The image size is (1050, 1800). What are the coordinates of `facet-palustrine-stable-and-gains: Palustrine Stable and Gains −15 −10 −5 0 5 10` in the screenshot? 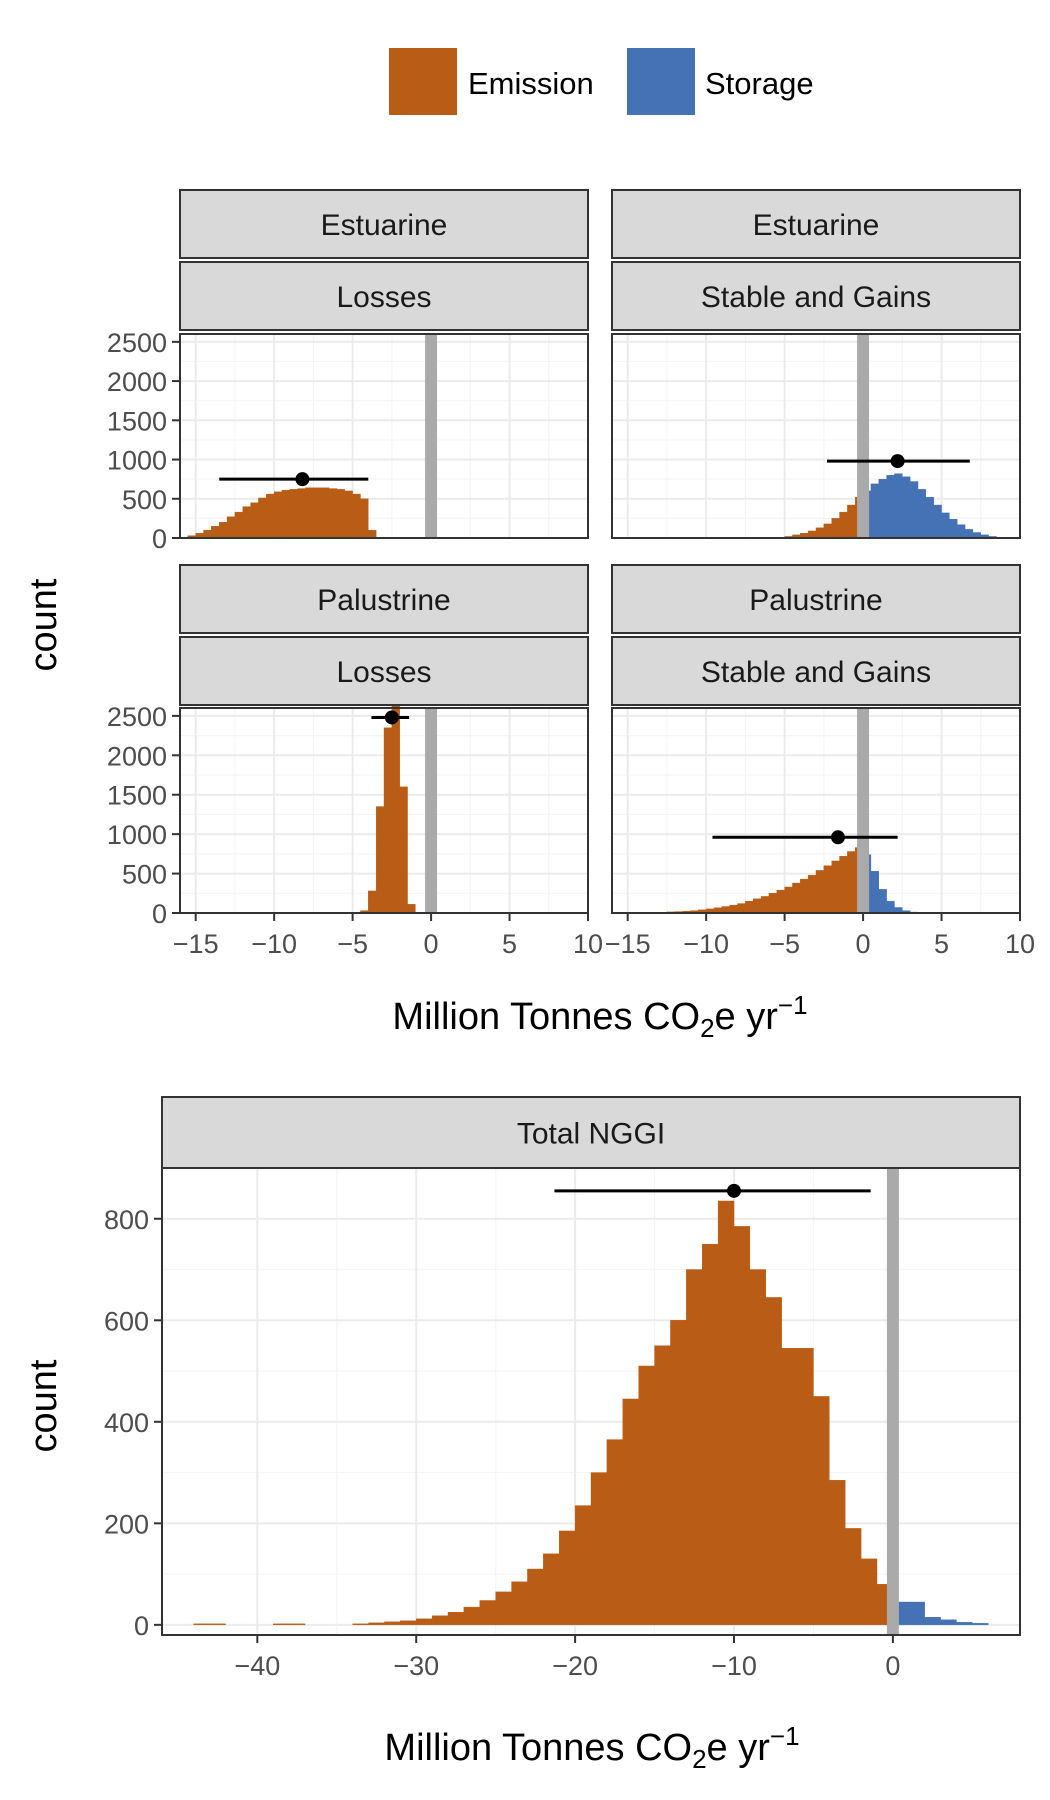 It's located at (820, 761).